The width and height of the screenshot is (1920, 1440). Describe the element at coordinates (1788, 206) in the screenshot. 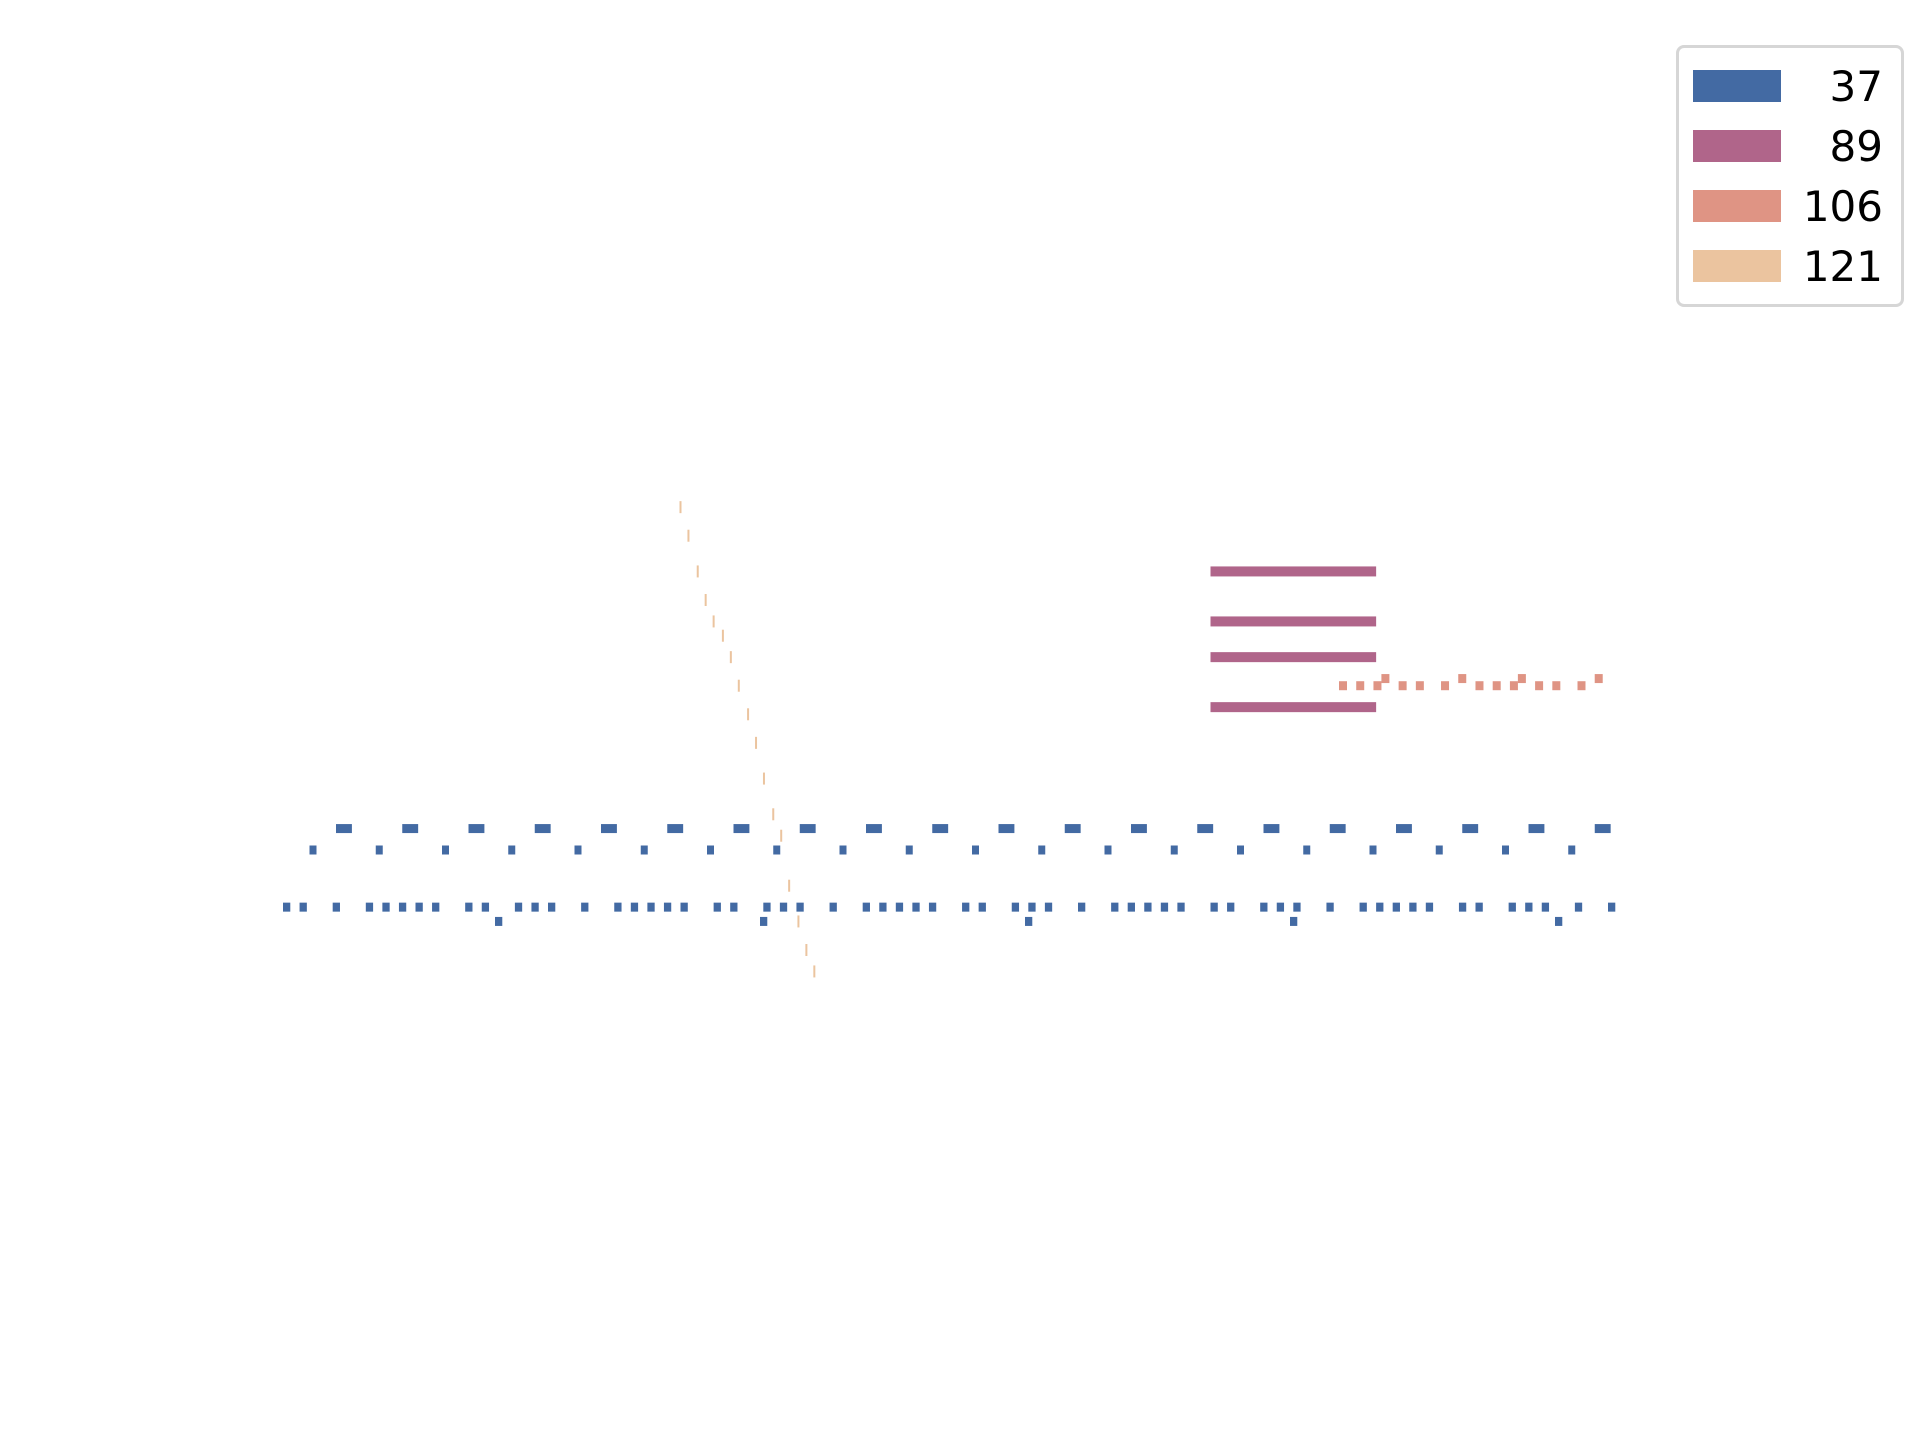

I see `legend-item-106: 106` at that location.